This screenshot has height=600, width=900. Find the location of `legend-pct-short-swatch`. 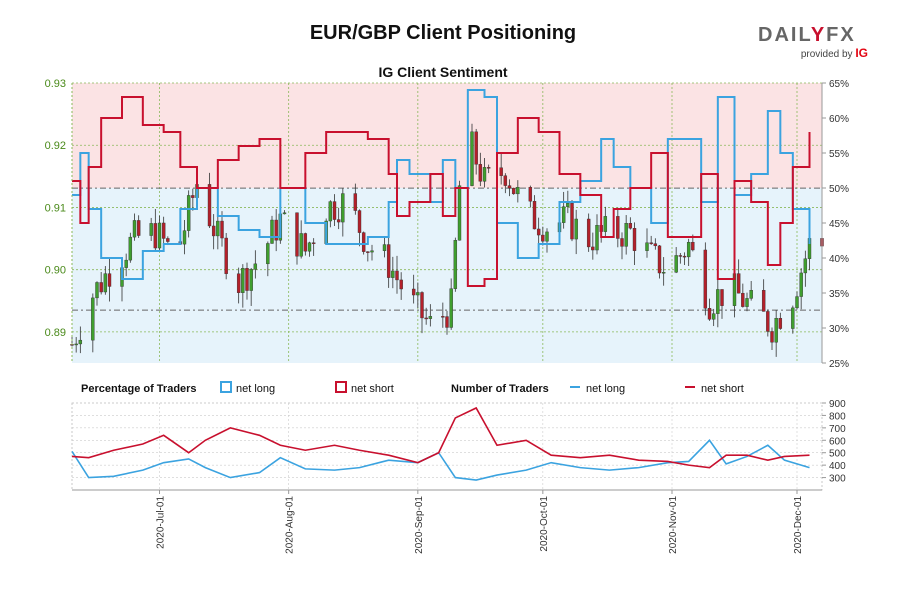

legend-pct-short-swatch is located at coordinates (341, 387).